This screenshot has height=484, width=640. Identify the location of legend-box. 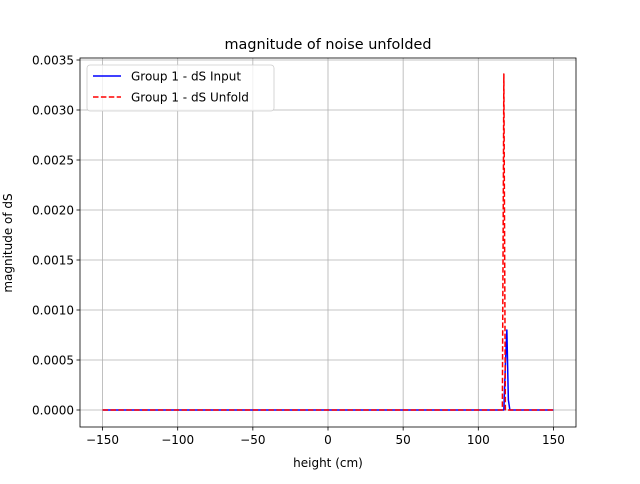
(180, 88).